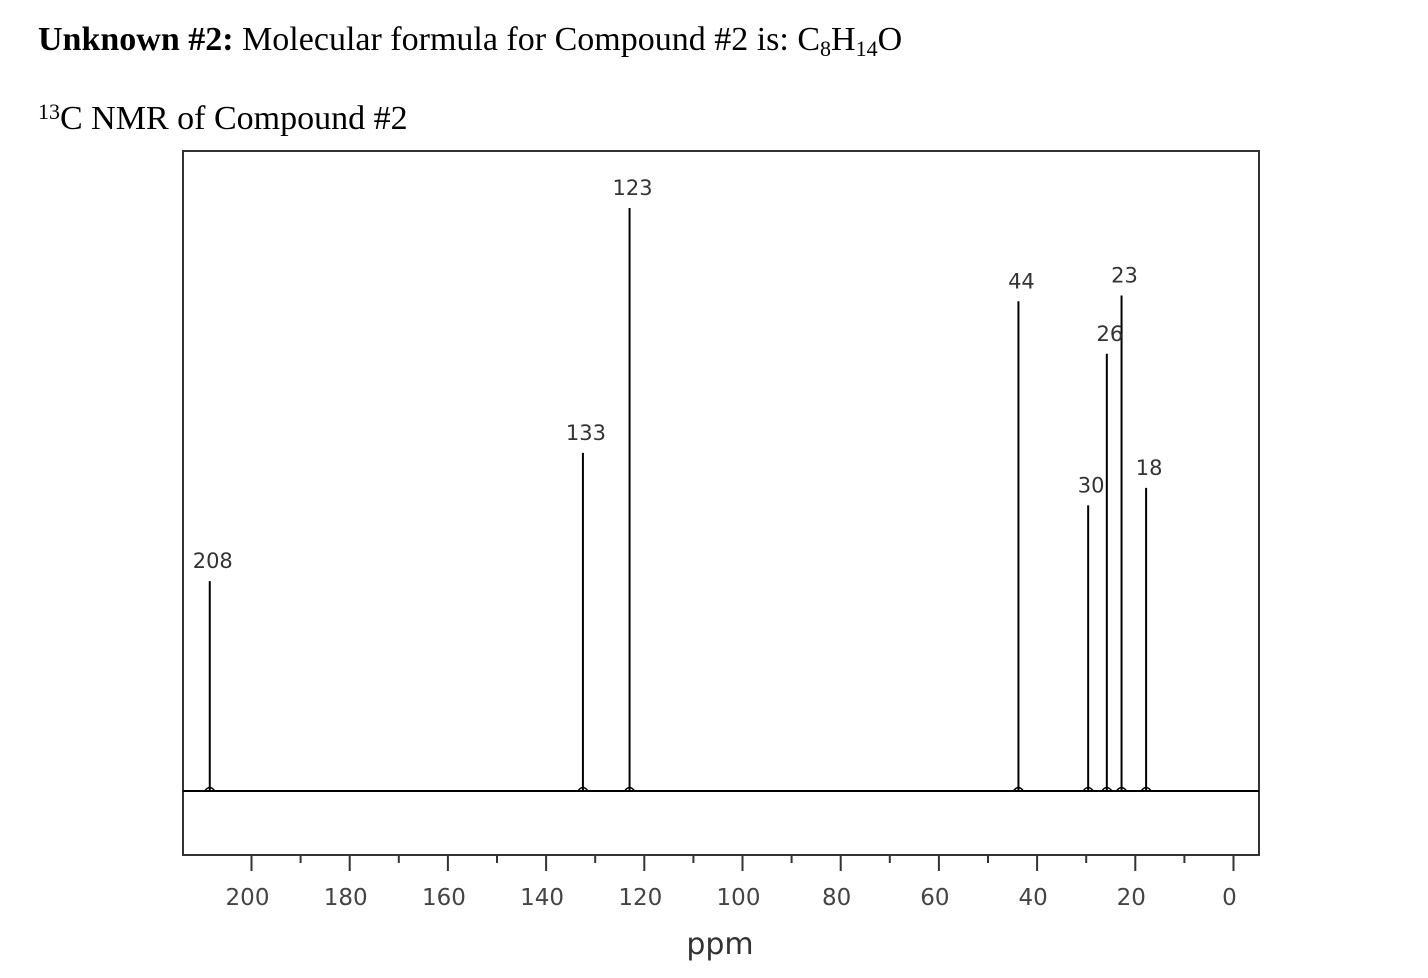  What do you see at coordinates (444, 898) in the screenshot?
I see `tick-label: 160` at bounding box center [444, 898].